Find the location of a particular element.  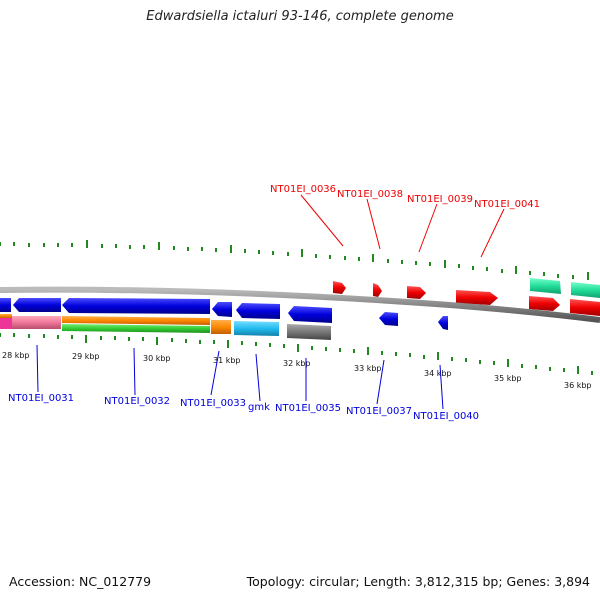

label-nt01ei-0033: NT01EI_0033 is located at coordinates (213, 403).